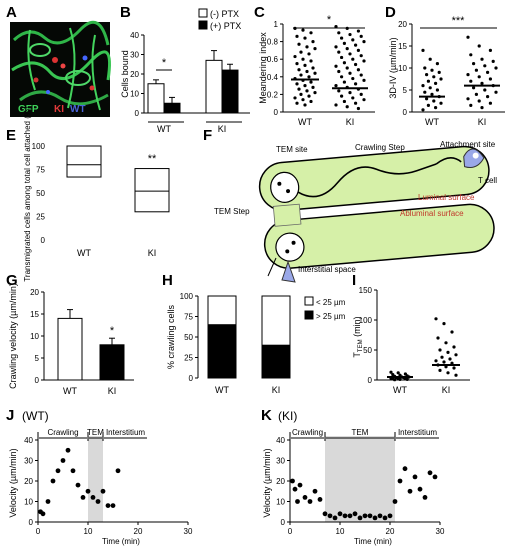 The height and width of the screenshot is (546, 520). What do you see at coordinates (222, 310) in the screenshot?
I see `stacked-bar-segment` at bounding box center [222, 310].